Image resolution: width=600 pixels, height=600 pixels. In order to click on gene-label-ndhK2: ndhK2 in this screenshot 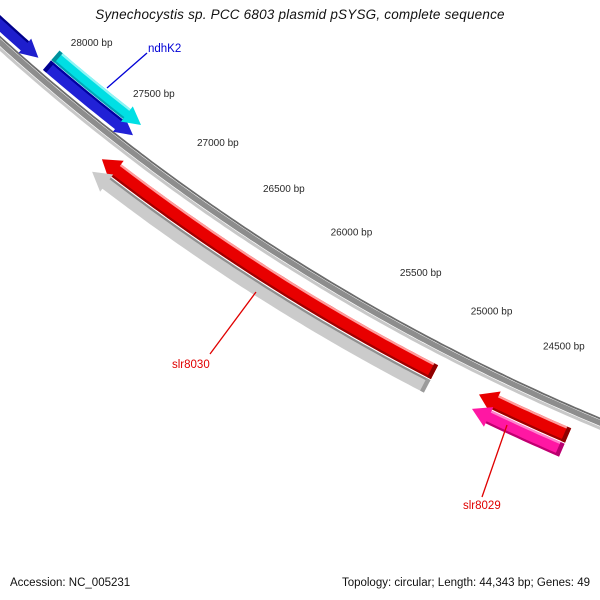, I will do `click(164, 49)`.